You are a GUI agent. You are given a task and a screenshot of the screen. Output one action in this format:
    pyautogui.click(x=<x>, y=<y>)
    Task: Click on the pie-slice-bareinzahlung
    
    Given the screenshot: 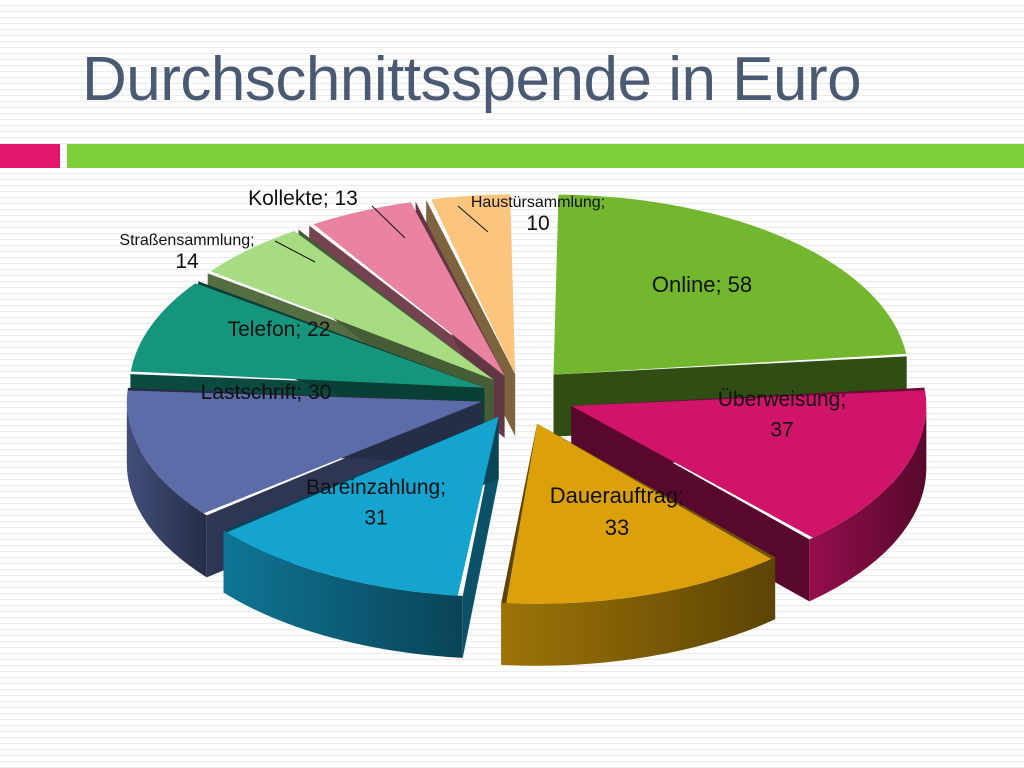 What is the action you would take?
    pyautogui.click(x=361, y=537)
    